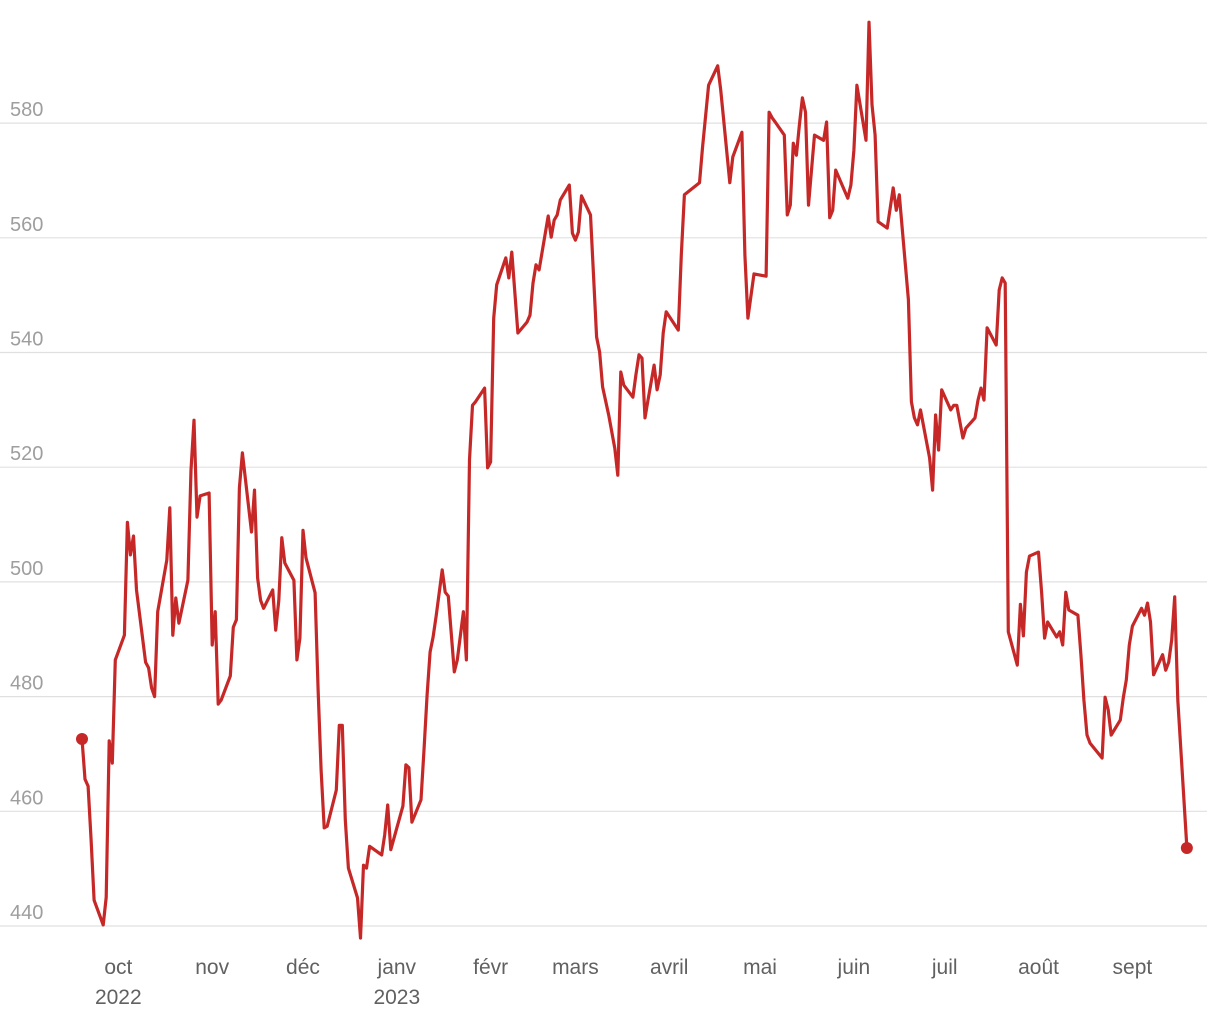 The width and height of the screenshot is (1220, 1020). Describe the element at coordinates (1186, 848) in the screenshot. I see `end-point-marker` at that location.